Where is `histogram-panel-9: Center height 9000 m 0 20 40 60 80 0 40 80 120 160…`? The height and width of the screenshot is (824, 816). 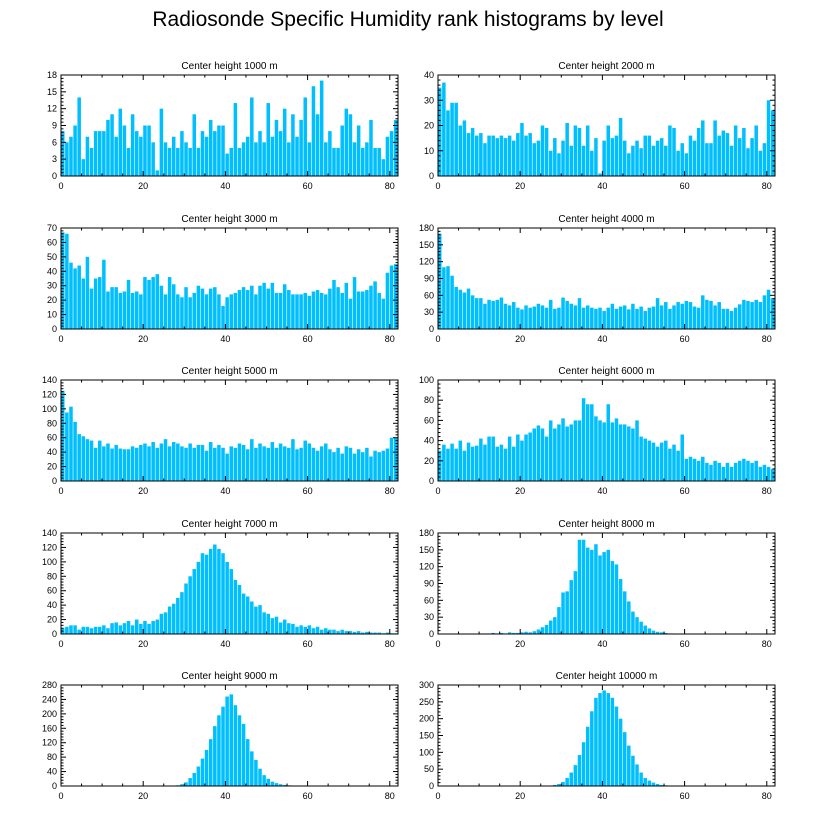
histogram-panel-9: Center height 9000 m 0 20 40 60 80 0 40 80 120 160… is located at coordinates (220, 736).